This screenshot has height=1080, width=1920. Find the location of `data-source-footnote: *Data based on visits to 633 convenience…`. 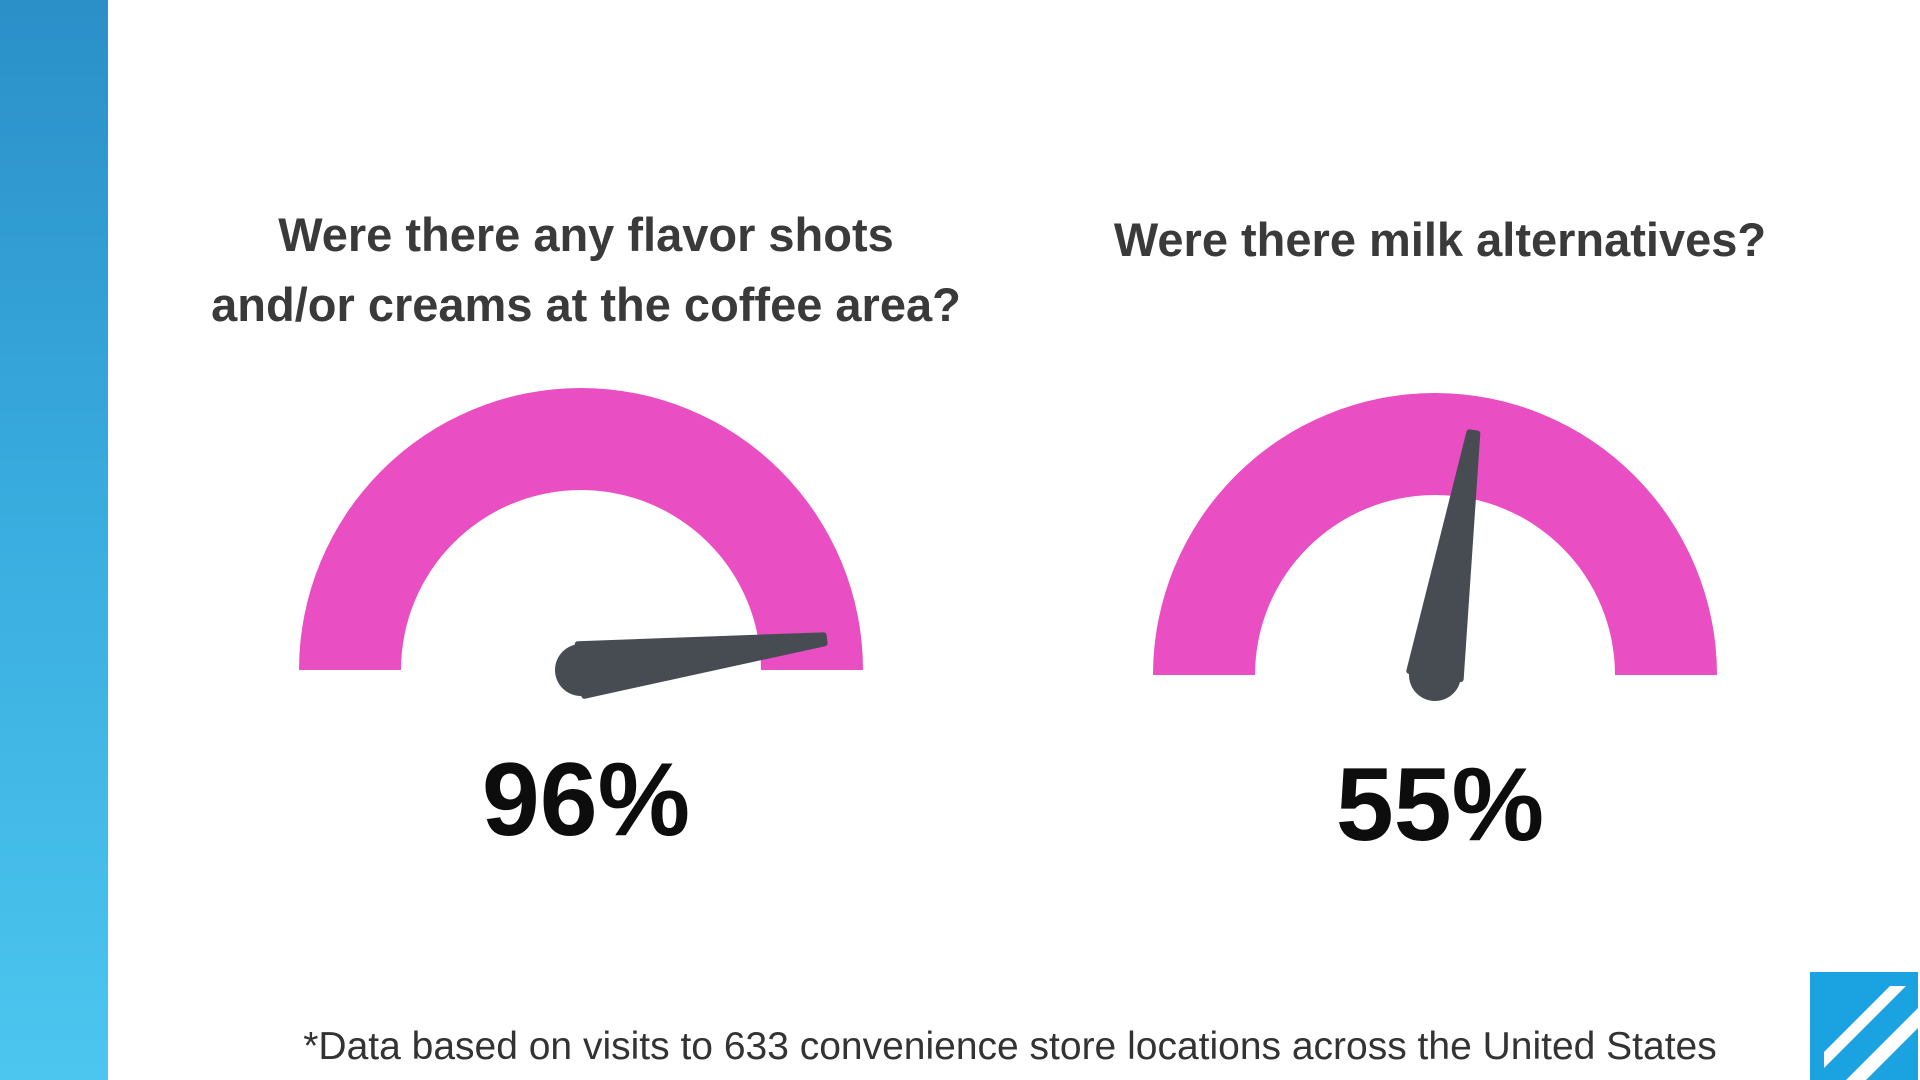

data-source-footnote: *Data based on visits to 633 convenience… is located at coordinates (1010, 1046).